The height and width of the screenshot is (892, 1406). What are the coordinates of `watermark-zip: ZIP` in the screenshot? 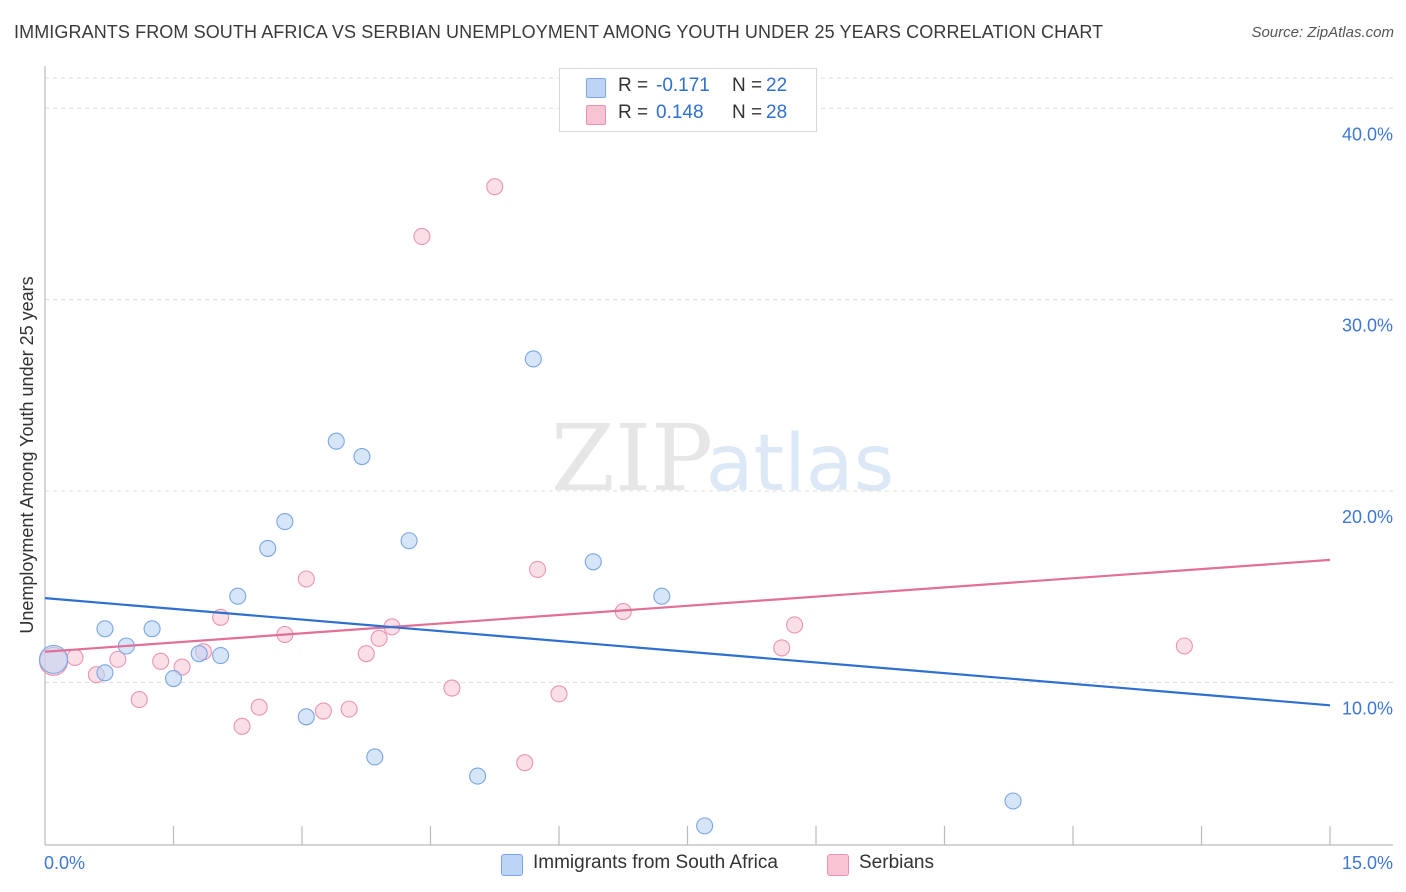 It's located at (632, 458).